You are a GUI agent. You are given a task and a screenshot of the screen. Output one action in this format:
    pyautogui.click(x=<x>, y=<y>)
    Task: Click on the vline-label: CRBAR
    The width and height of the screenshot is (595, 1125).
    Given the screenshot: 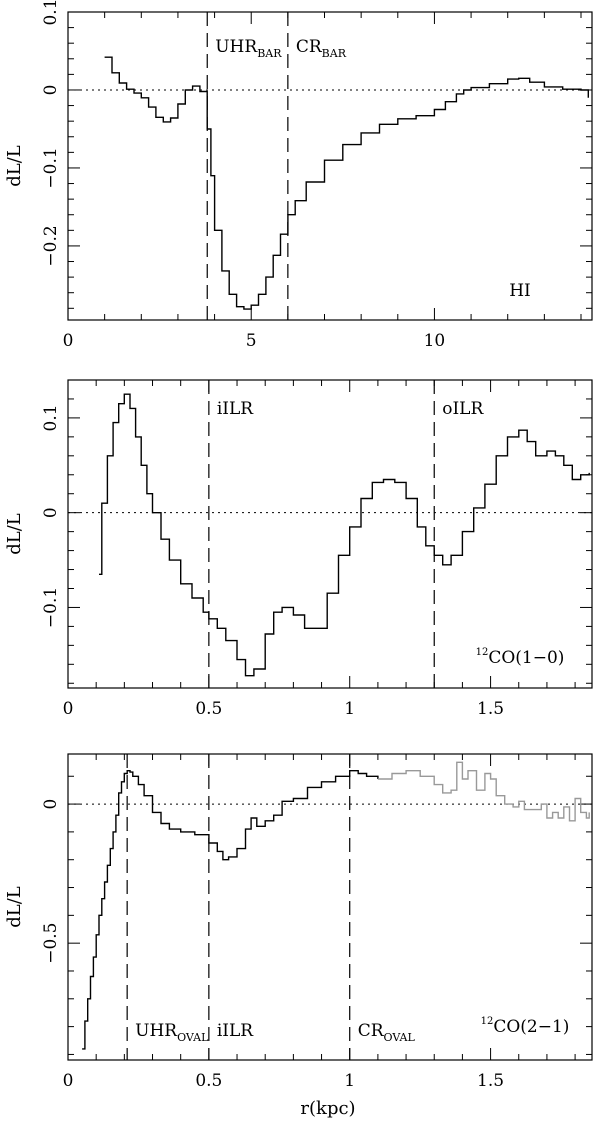 What is the action you would take?
    pyautogui.click(x=321, y=48)
    